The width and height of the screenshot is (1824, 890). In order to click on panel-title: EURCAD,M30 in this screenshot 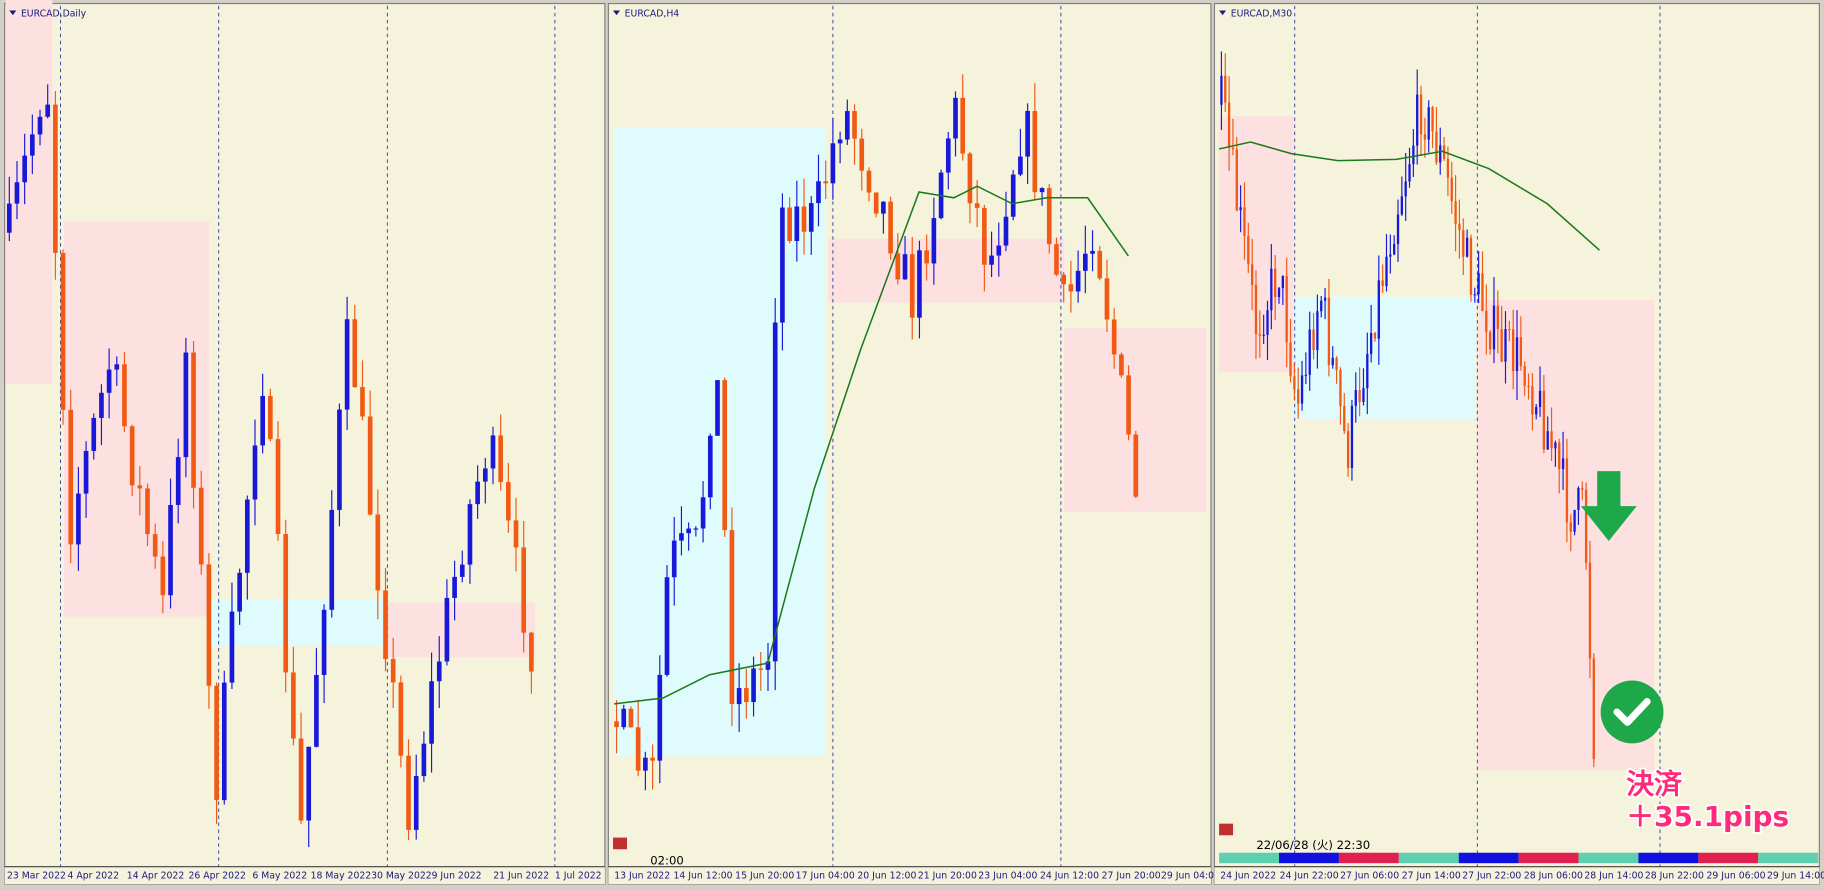, I will do `click(1262, 13)`.